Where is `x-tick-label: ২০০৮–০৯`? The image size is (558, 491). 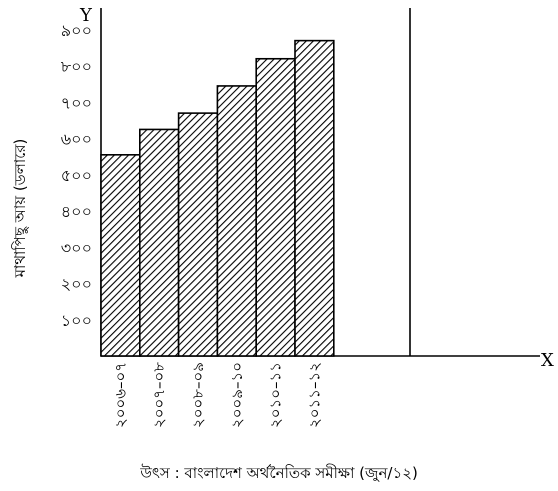
x-tick-label: ২০০৮–০৯ is located at coordinates (198, 395).